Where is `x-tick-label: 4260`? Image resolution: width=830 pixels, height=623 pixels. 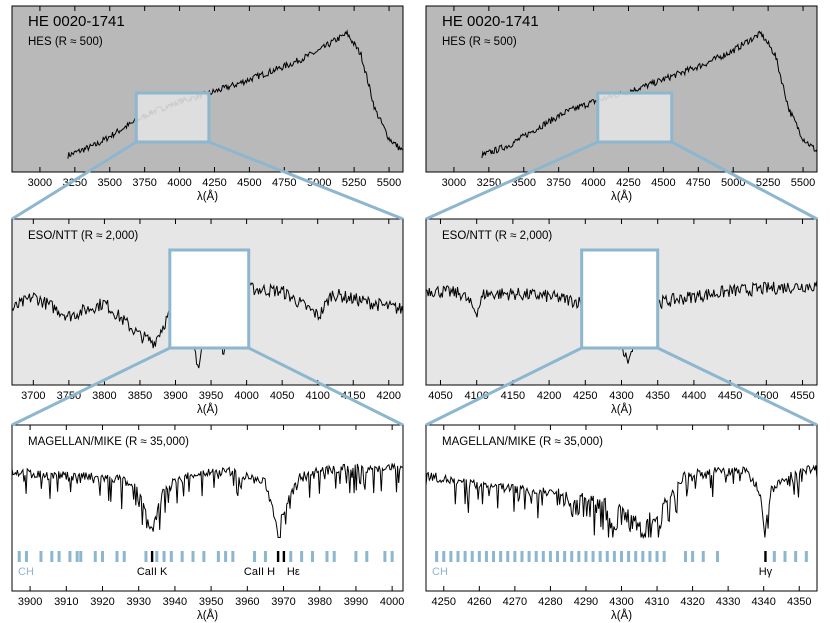
x-tick-label: 4260 is located at coordinates (479, 602).